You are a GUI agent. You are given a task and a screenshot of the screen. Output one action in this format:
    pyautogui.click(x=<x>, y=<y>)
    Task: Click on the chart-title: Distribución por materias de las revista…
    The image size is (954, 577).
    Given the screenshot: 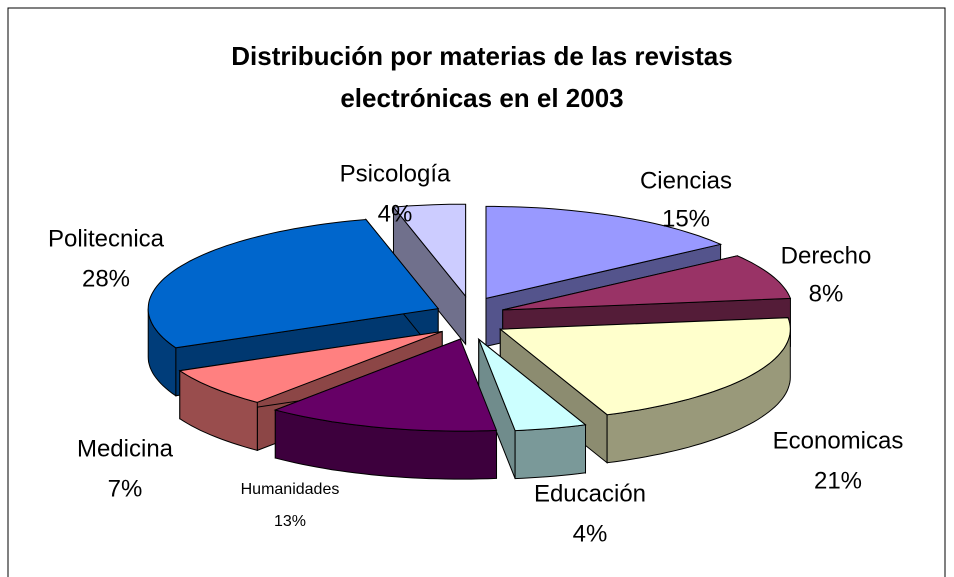 What is the action you would take?
    pyautogui.click(x=481, y=56)
    